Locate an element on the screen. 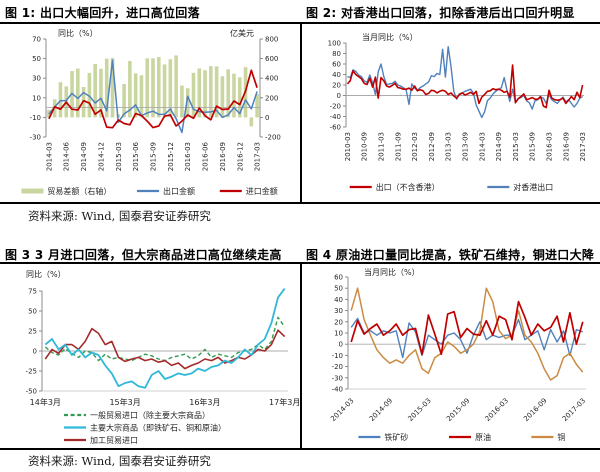  y-axis-unit-right: 亿美元 is located at coordinates (242, 33).